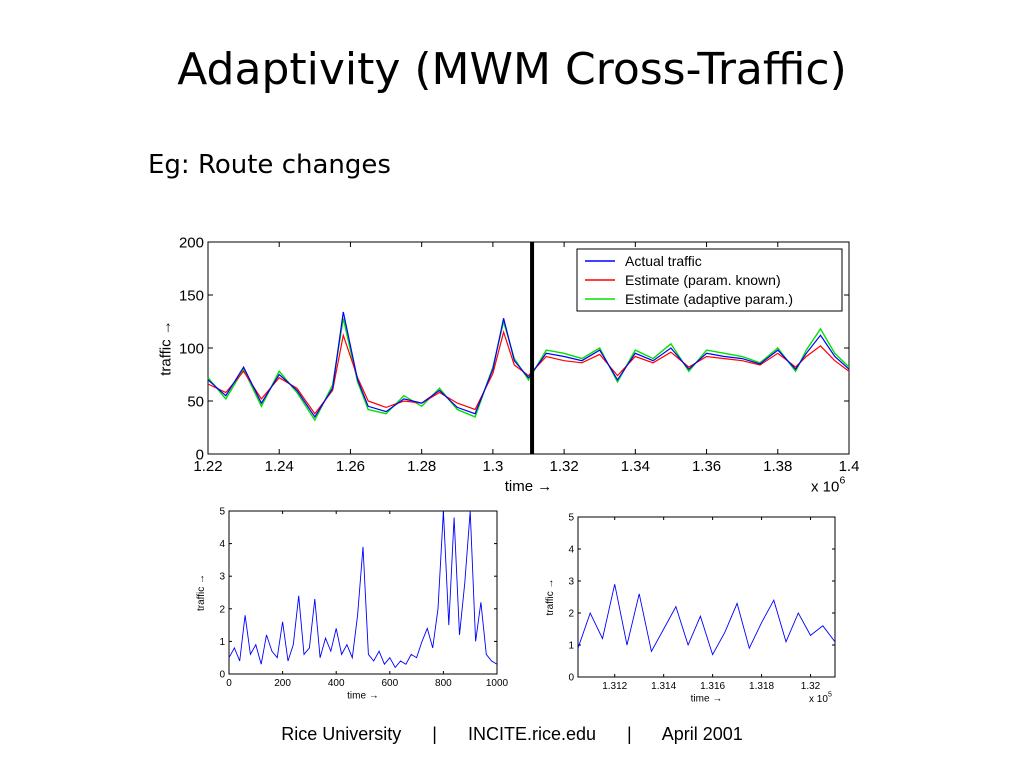 This screenshot has width=1024, height=768. What do you see at coordinates (830, 695) in the screenshot?
I see `x-exponent: 5` at bounding box center [830, 695].